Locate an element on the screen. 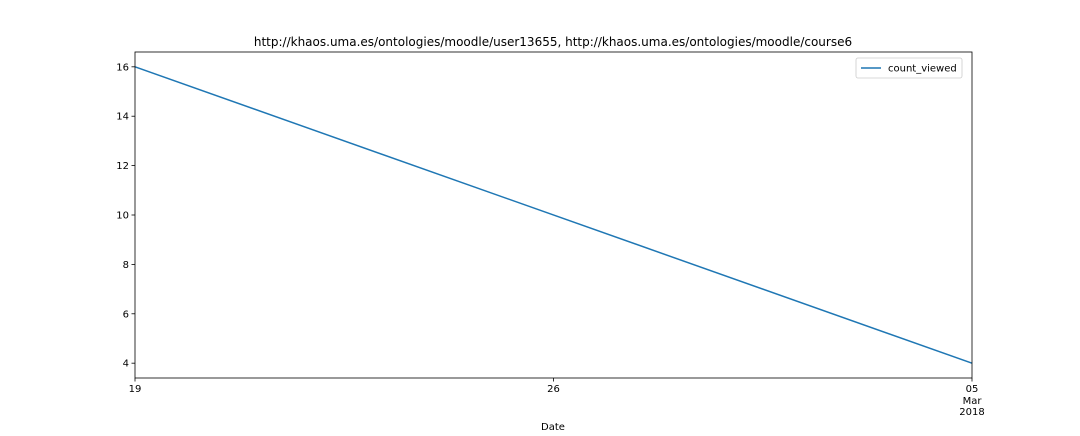 The width and height of the screenshot is (1080, 436). legend-label: count_viewed is located at coordinates (922, 69).